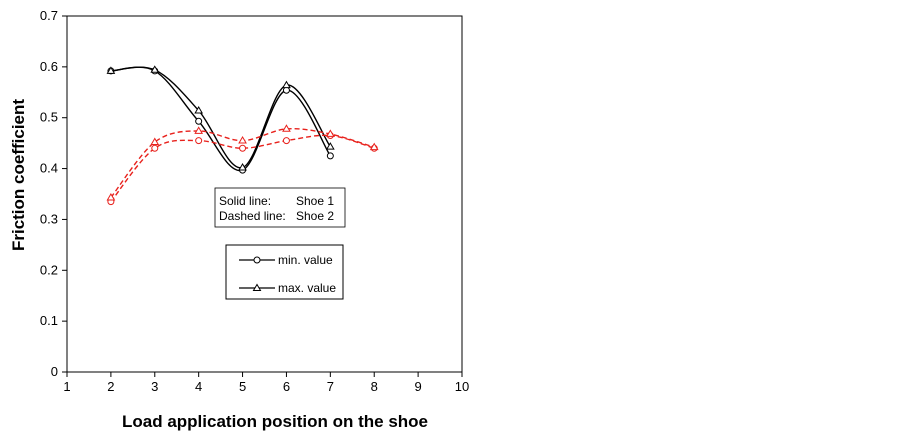 Image resolution: width=903 pixels, height=437 pixels. Describe the element at coordinates (275, 421) in the screenshot. I see `x-axis-title: Load application position on the shoe` at that location.